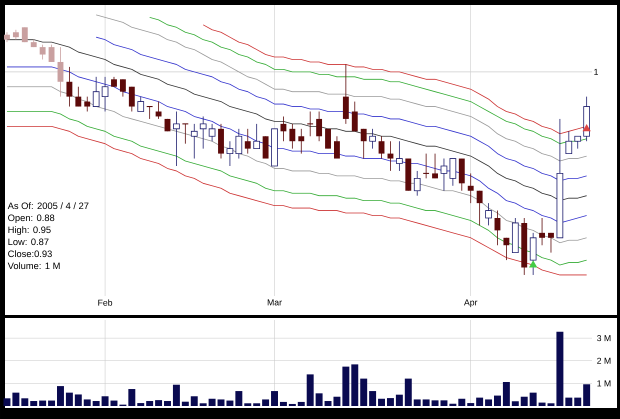 The image size is (620, 419). I want to click on annotation: As Of: 2005 / 4 / 27, so click(48, 206).